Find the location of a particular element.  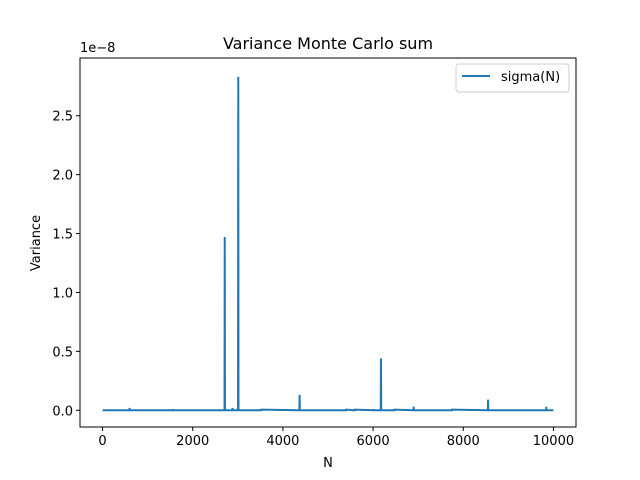

legend-label: sigma(N) is located at coordinates (530, 77).